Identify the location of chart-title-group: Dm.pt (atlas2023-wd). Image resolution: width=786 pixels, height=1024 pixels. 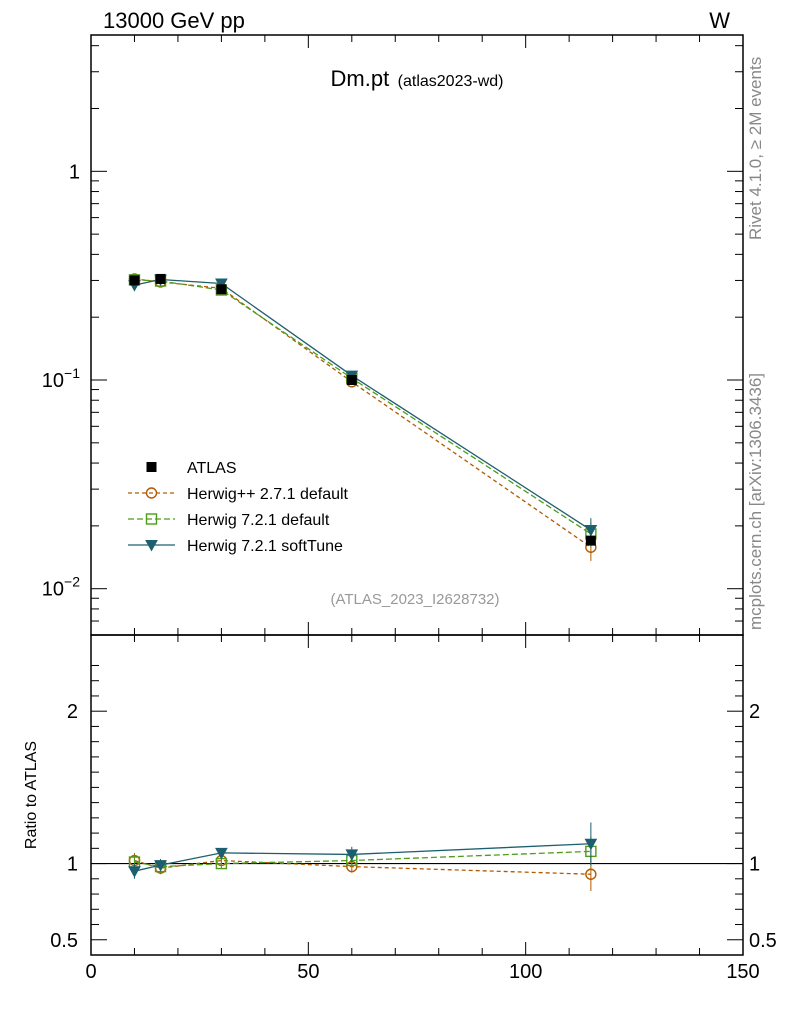
(417, 78).